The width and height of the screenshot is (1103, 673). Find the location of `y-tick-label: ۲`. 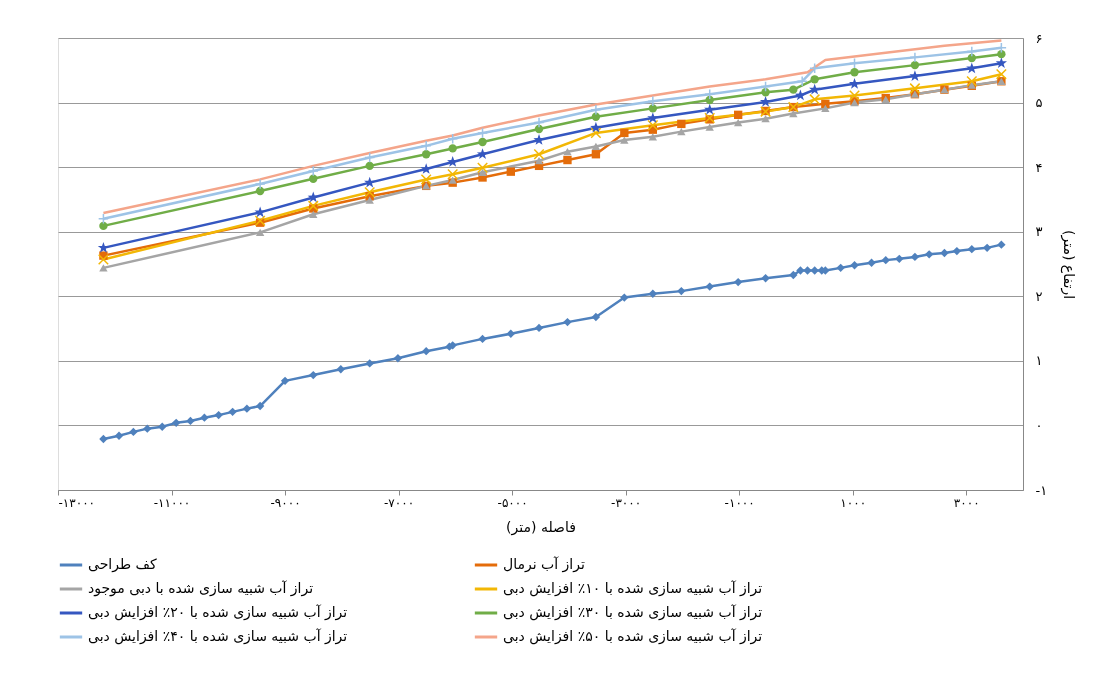

y-tick-label: ۲ is located at coordinates (1039, 296).